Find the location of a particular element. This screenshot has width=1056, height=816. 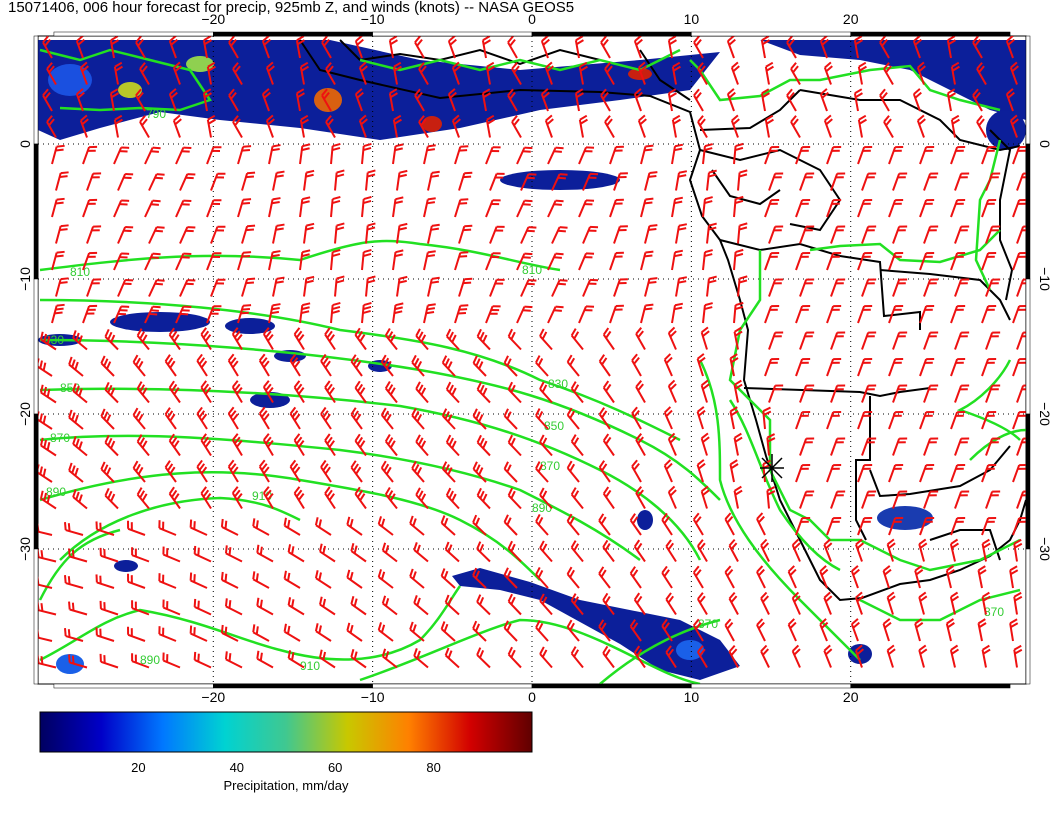

border-south-africa is located at coordinates (965, 545).